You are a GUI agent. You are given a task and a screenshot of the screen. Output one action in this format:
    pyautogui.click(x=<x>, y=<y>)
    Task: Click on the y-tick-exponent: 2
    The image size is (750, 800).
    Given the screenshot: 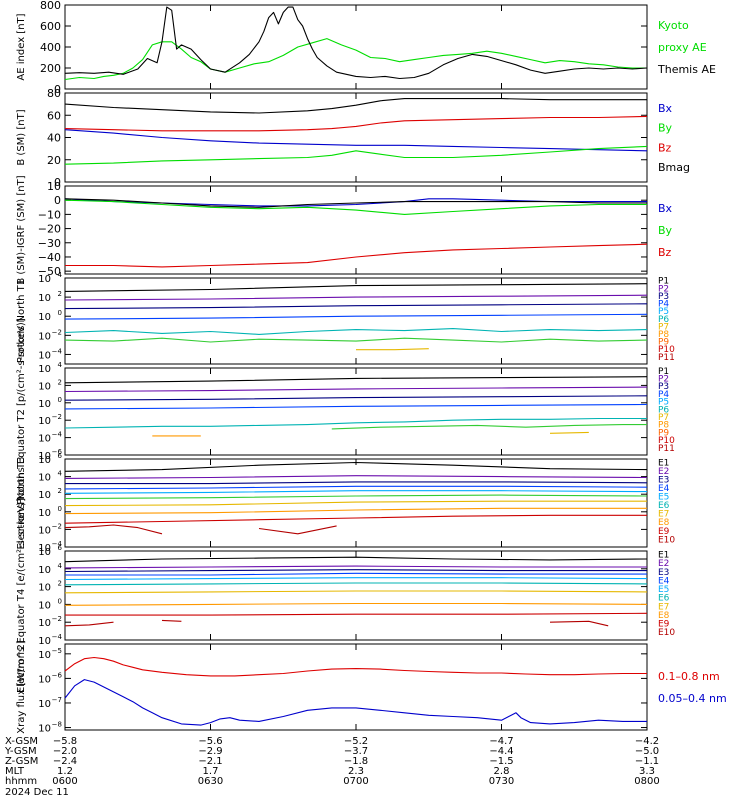 What is the action you would take?
    pyautogui.click(x=60, y=294)
    